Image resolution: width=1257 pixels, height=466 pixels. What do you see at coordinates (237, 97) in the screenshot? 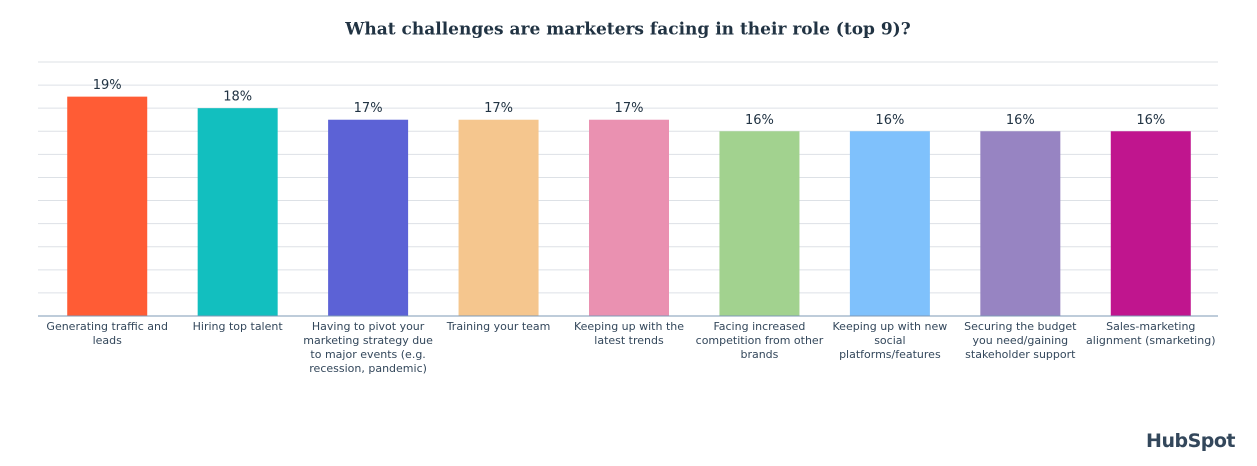
I see `data-label: 18%` at bounding box center [237, 97].